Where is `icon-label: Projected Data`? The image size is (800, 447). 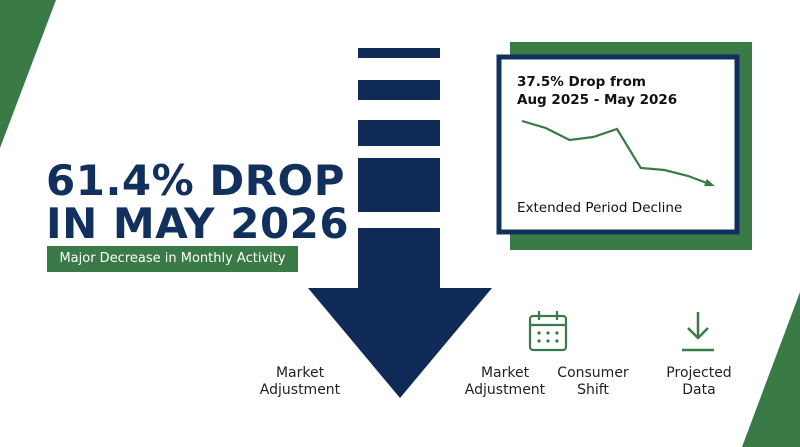
icon-label: Projected Data is located at coordinates (699, 382).